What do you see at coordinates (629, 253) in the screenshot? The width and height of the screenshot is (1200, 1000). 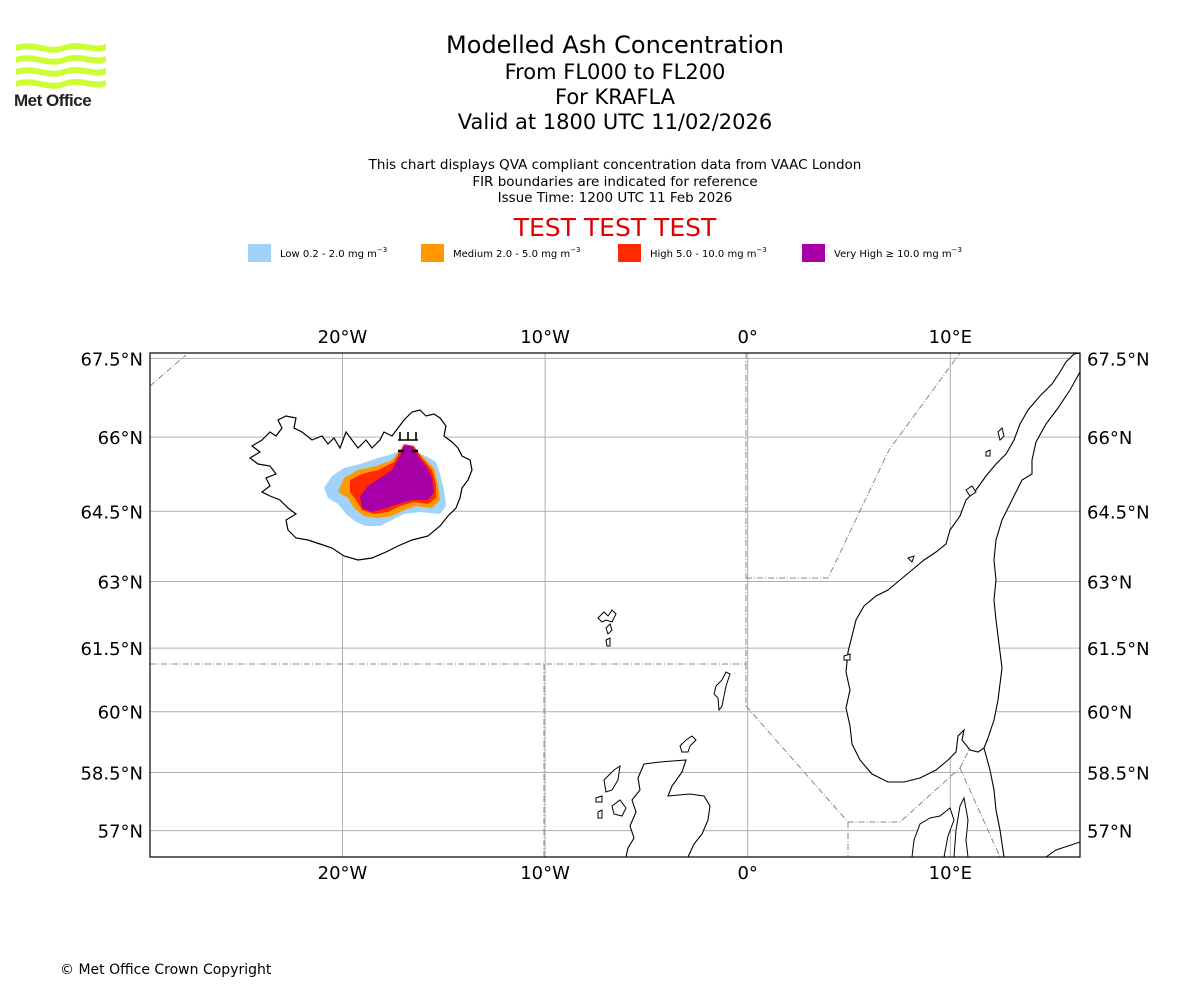 I see `legend-swatch-high` at bounding box center [629, 253].